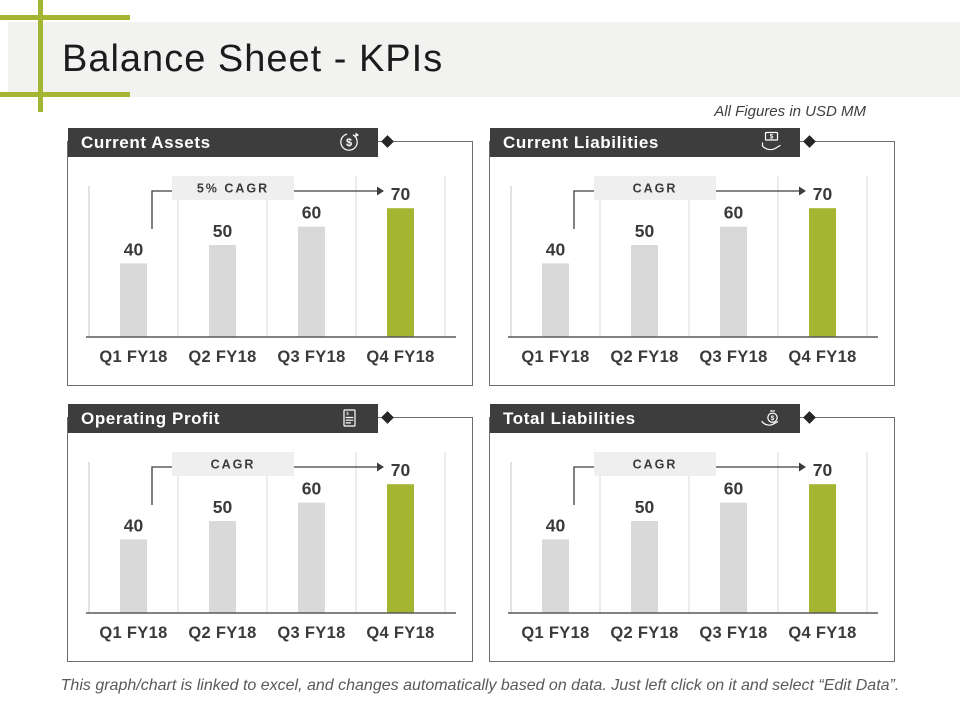  What do you see at coordinates (150, 418) in the screenshot?
I see `panel-title: Operating Profit` at bounding box center [150, 418].